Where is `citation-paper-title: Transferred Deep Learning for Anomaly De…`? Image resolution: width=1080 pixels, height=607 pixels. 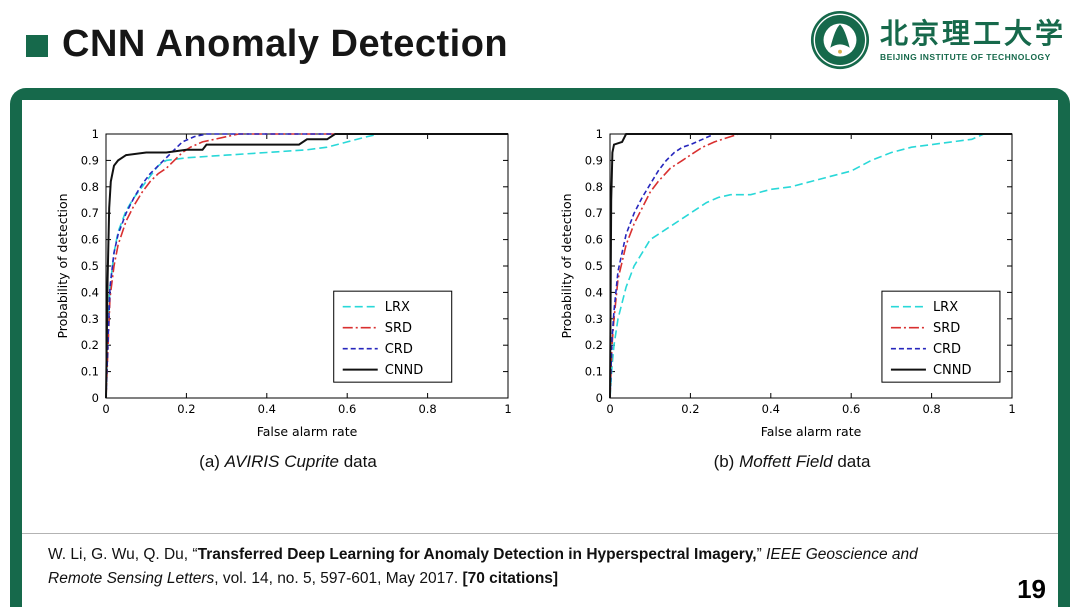 citation-paper-title: Transferred Deep Learning for Anomaly De… is located at coordinates (477, 554).